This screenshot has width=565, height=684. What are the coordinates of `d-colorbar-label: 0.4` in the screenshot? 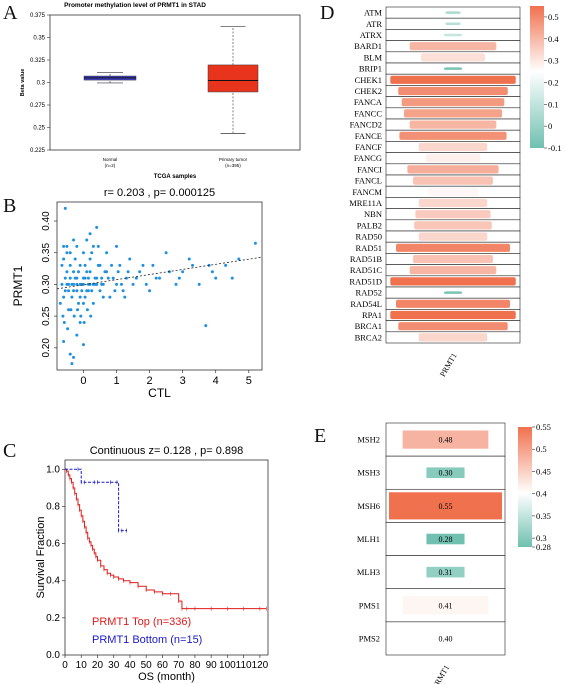 It's located at (553, 39).